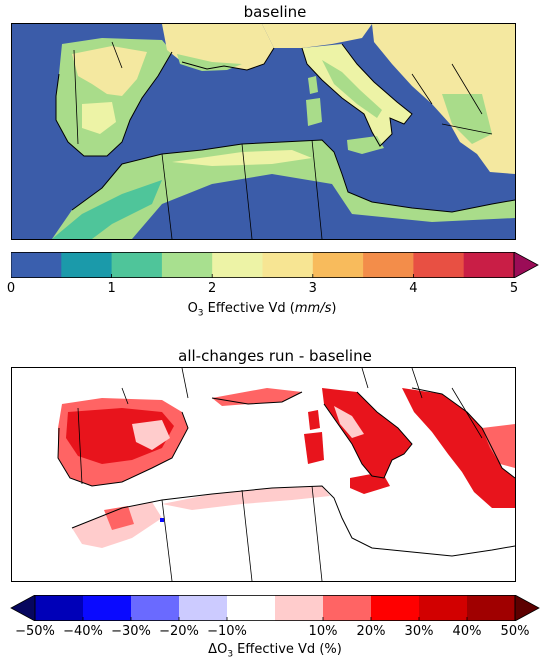 This screenshot has height=666, width=550. I want to click on colorbar-tick-label: 3, so click(312, 288).